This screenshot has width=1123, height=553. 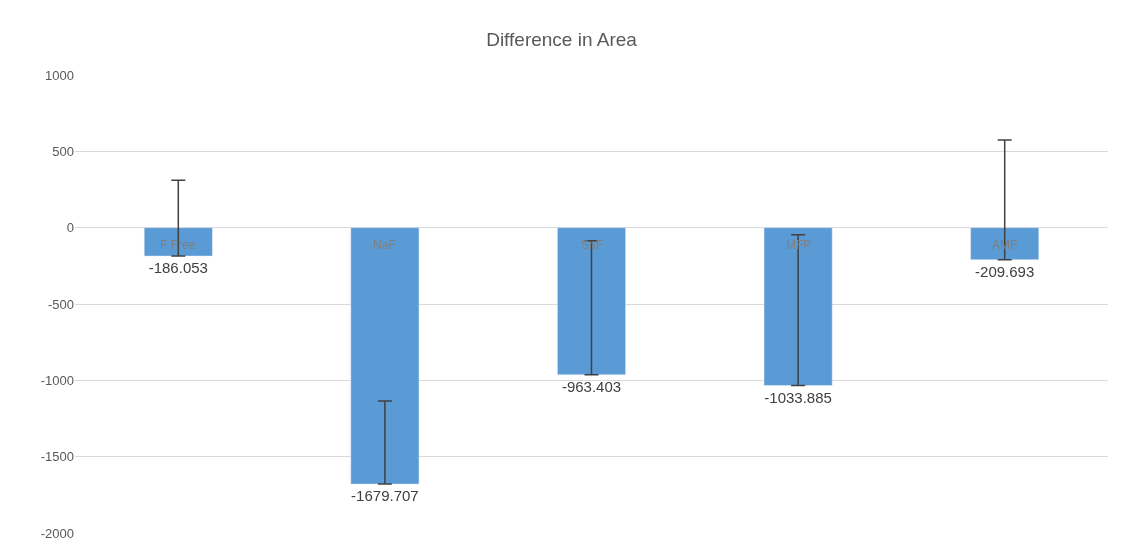 What do you see at coordinates (57, 457) in the screenshot?
I see `y-tick-label: -1500` at bounding box center [57, 457].